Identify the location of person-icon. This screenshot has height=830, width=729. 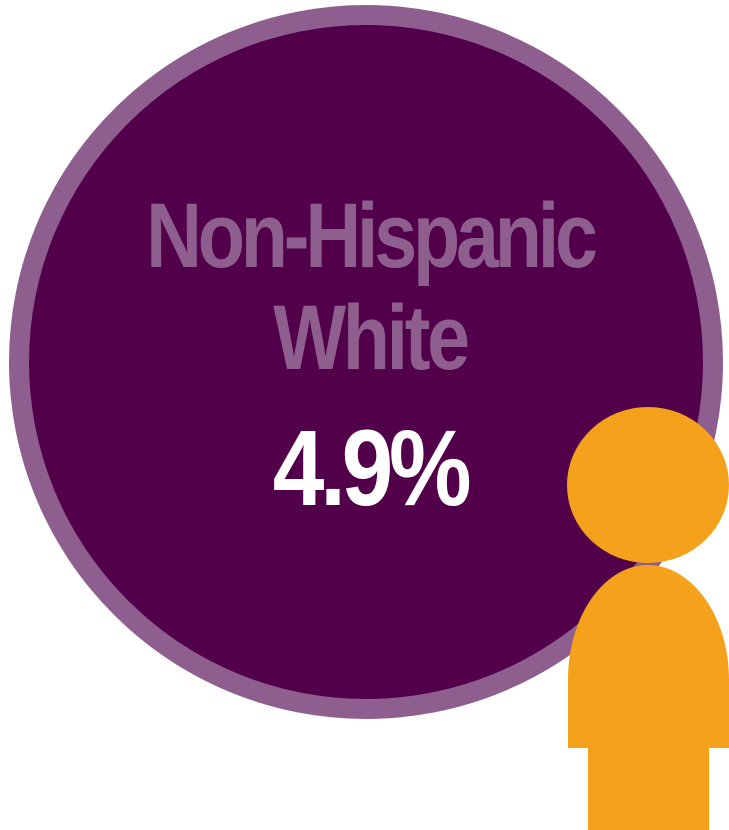
(648, 618).